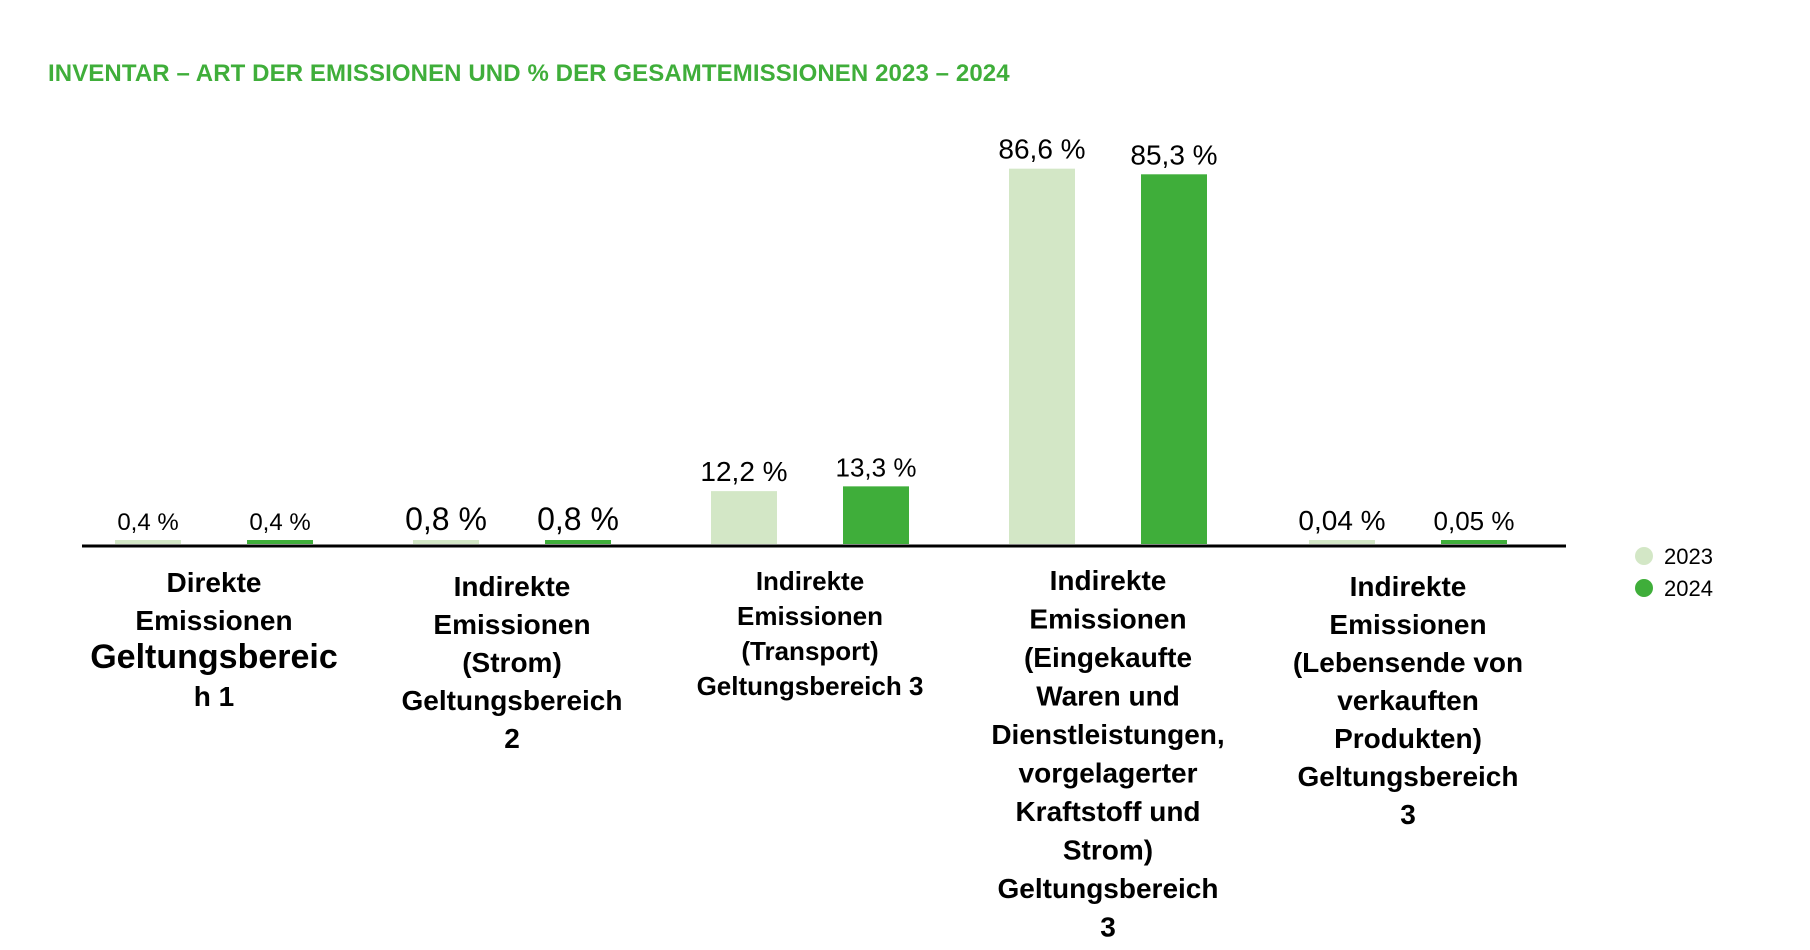 The image size is (1810, 950). I want to click on category-label-line: Dienstleistungen,, so click(1107, 734).